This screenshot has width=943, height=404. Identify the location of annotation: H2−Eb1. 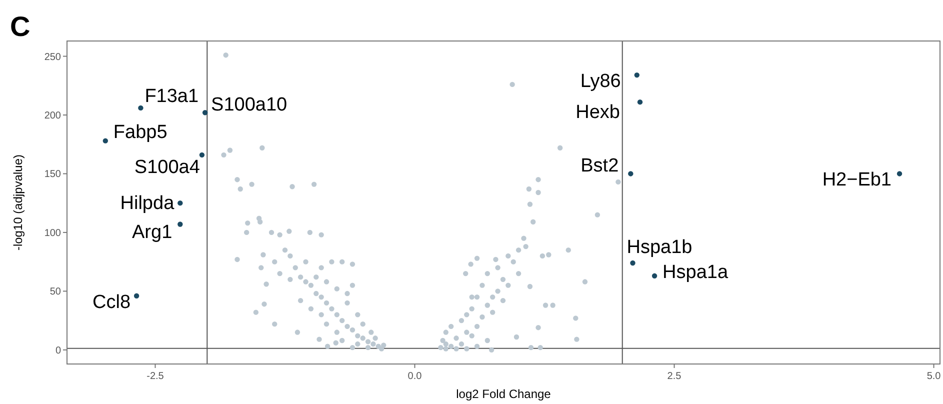
(857, 180).